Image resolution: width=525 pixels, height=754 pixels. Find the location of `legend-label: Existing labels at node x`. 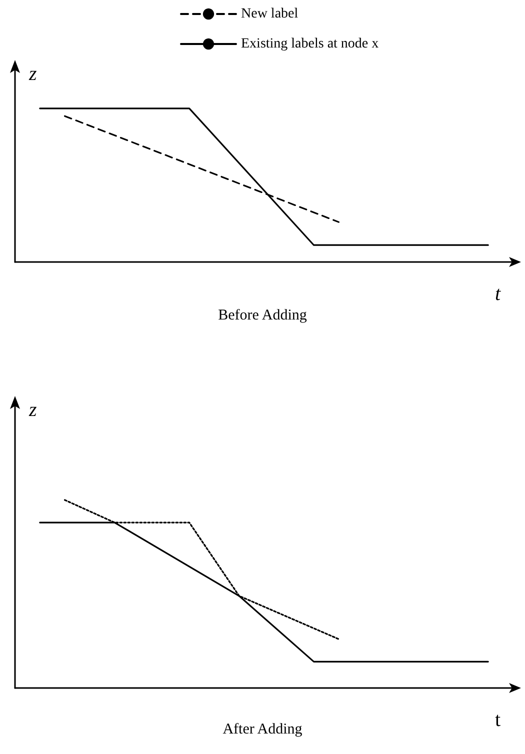

legend-label: Existing labels at node x is located at coordinates (310, 44).